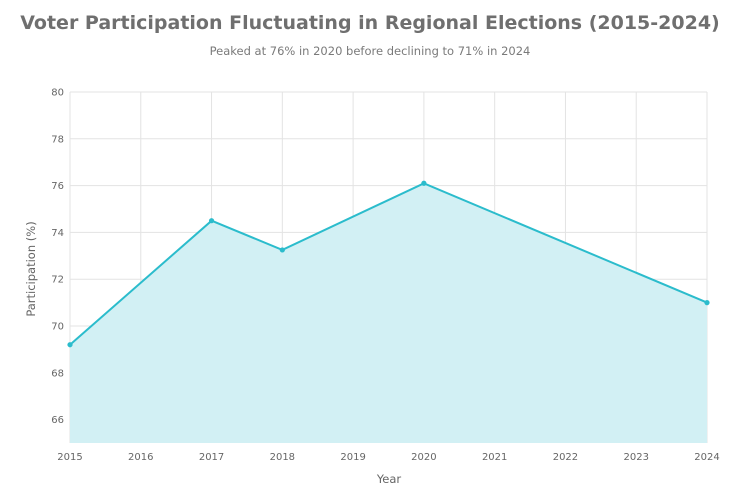 The height and width of the screenshot is (500, 740). Describe the element at coordinates (57, 420) in the screenshot. I see `y-tick-label: 66` at that location.